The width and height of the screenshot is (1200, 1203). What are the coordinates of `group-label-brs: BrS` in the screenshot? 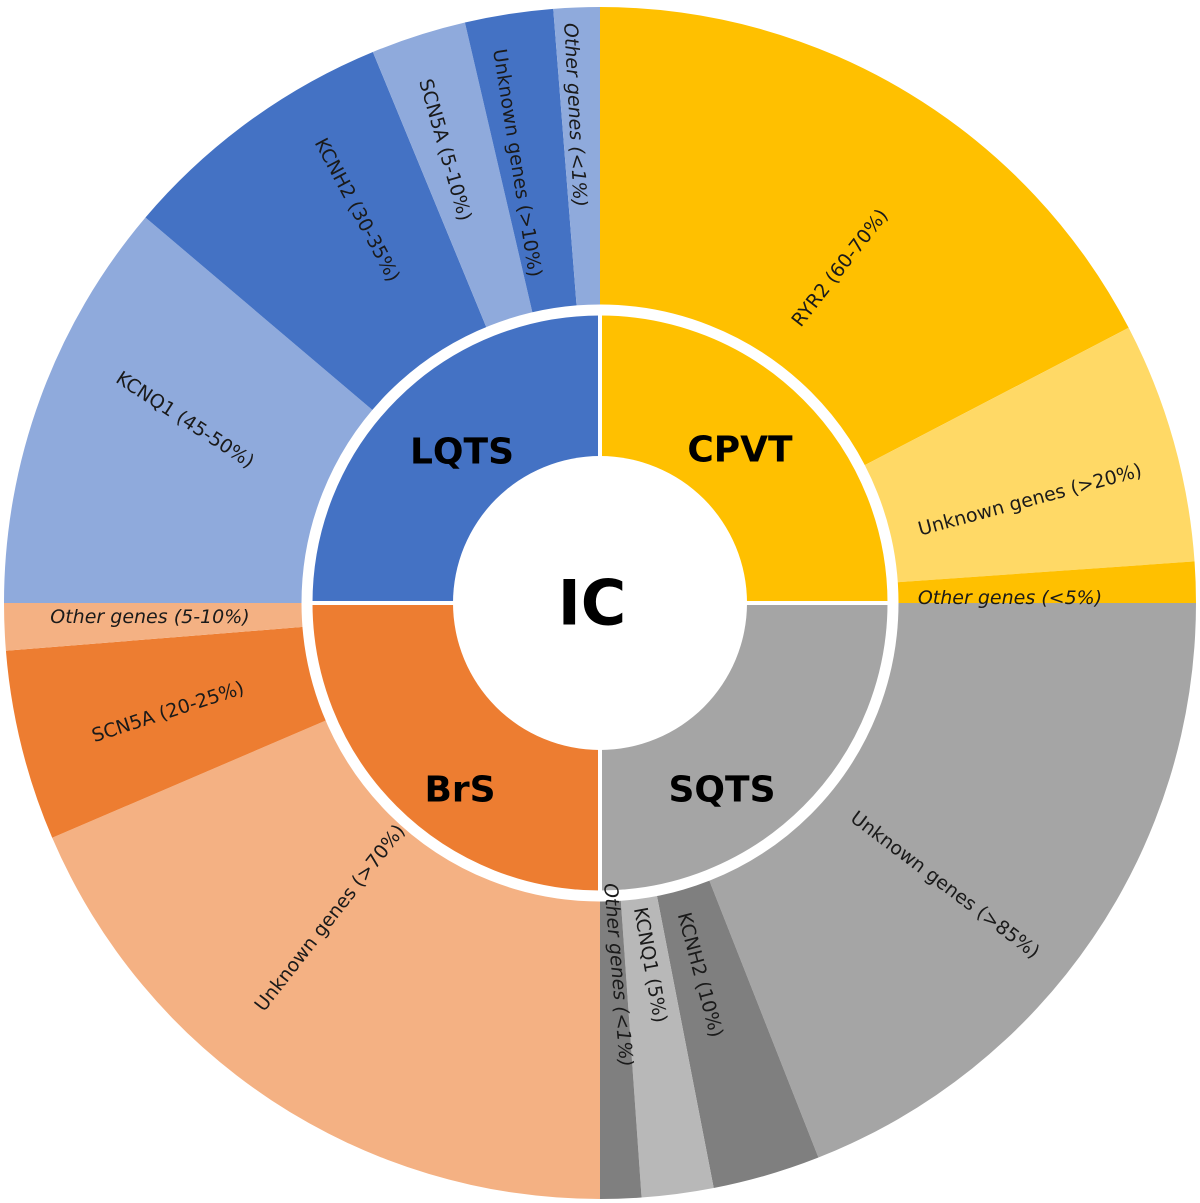 It's located at (459, 790).